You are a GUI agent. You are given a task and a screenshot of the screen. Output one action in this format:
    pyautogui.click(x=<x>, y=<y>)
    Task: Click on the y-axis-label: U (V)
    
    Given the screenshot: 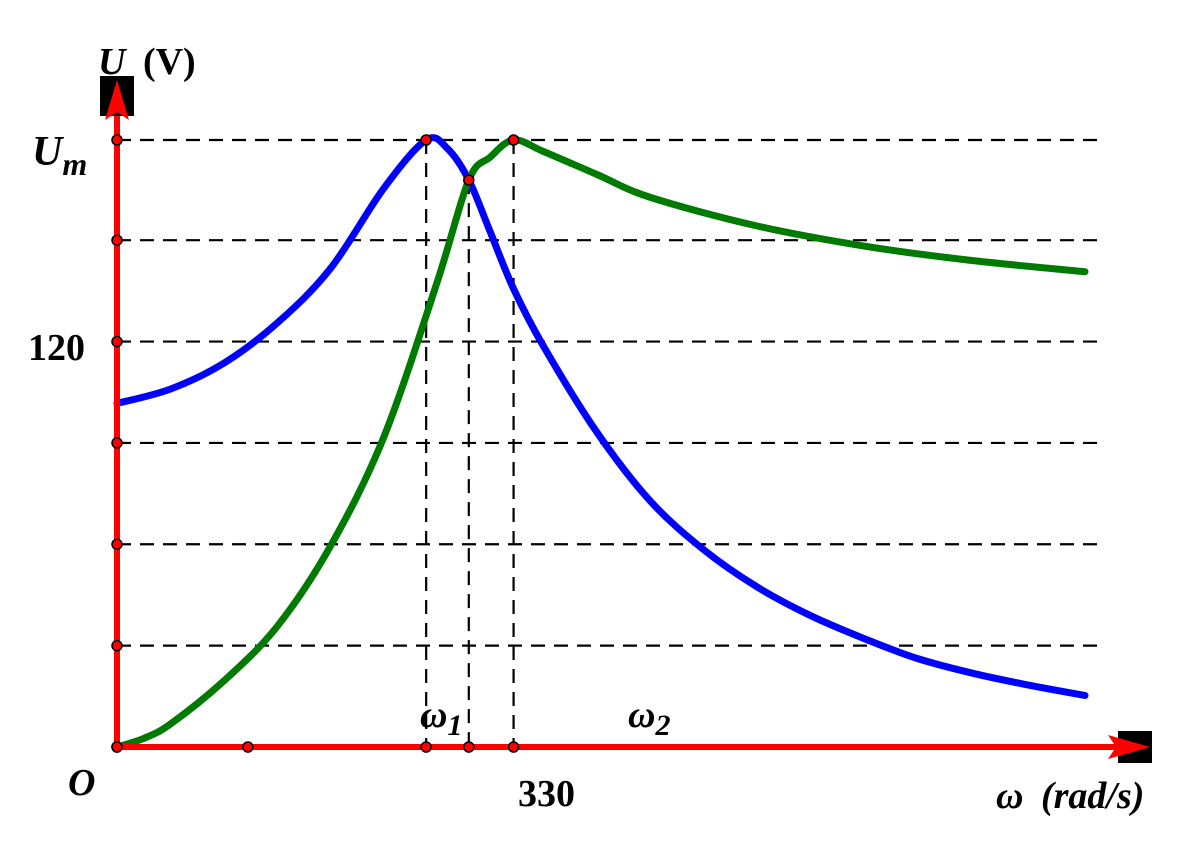 What is the action you would take?
    pyautogui.click(x=147, y=62)
    